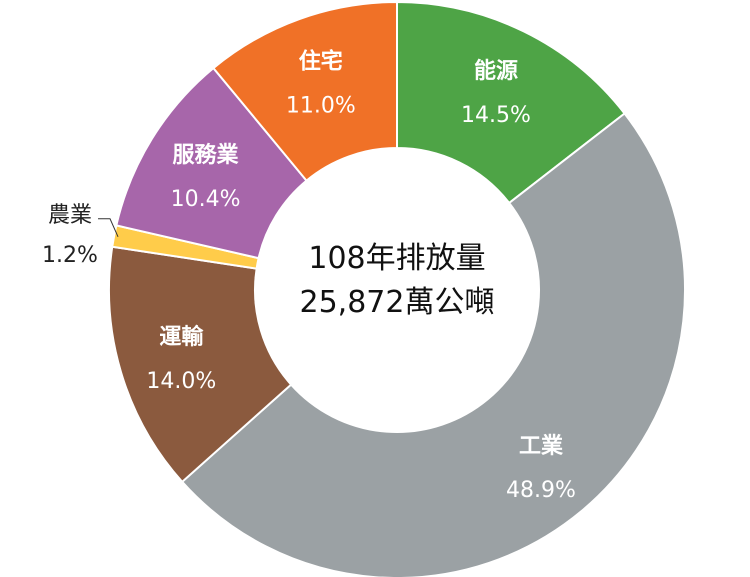  I want to click on slice-name-label: 工業, so click(541, 446).